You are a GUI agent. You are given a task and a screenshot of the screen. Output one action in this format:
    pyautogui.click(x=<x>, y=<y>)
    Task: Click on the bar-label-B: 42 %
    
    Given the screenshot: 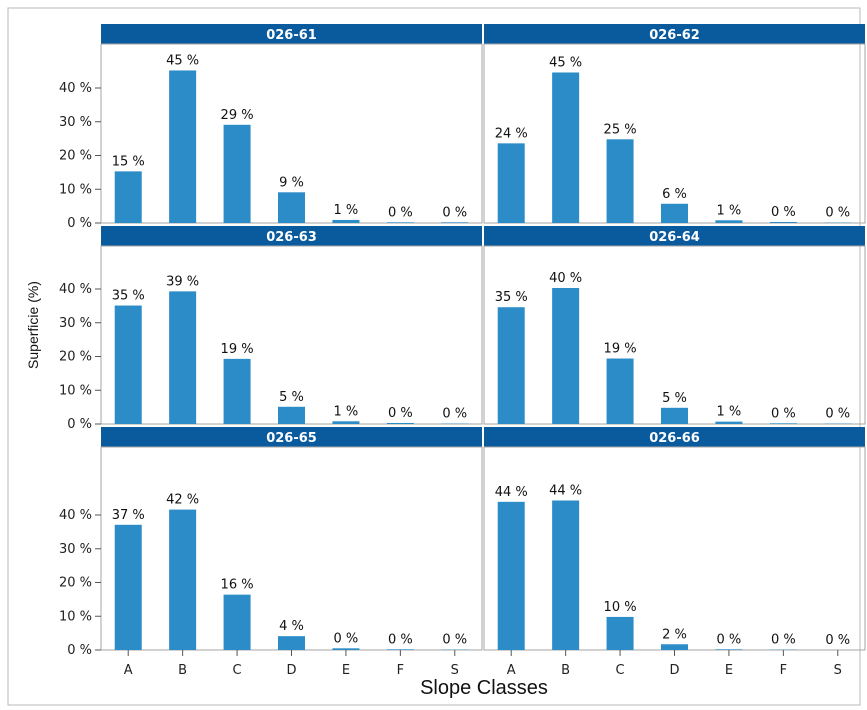 What is the action you would take?
    pyautogui.click(x=182, y=500)
    